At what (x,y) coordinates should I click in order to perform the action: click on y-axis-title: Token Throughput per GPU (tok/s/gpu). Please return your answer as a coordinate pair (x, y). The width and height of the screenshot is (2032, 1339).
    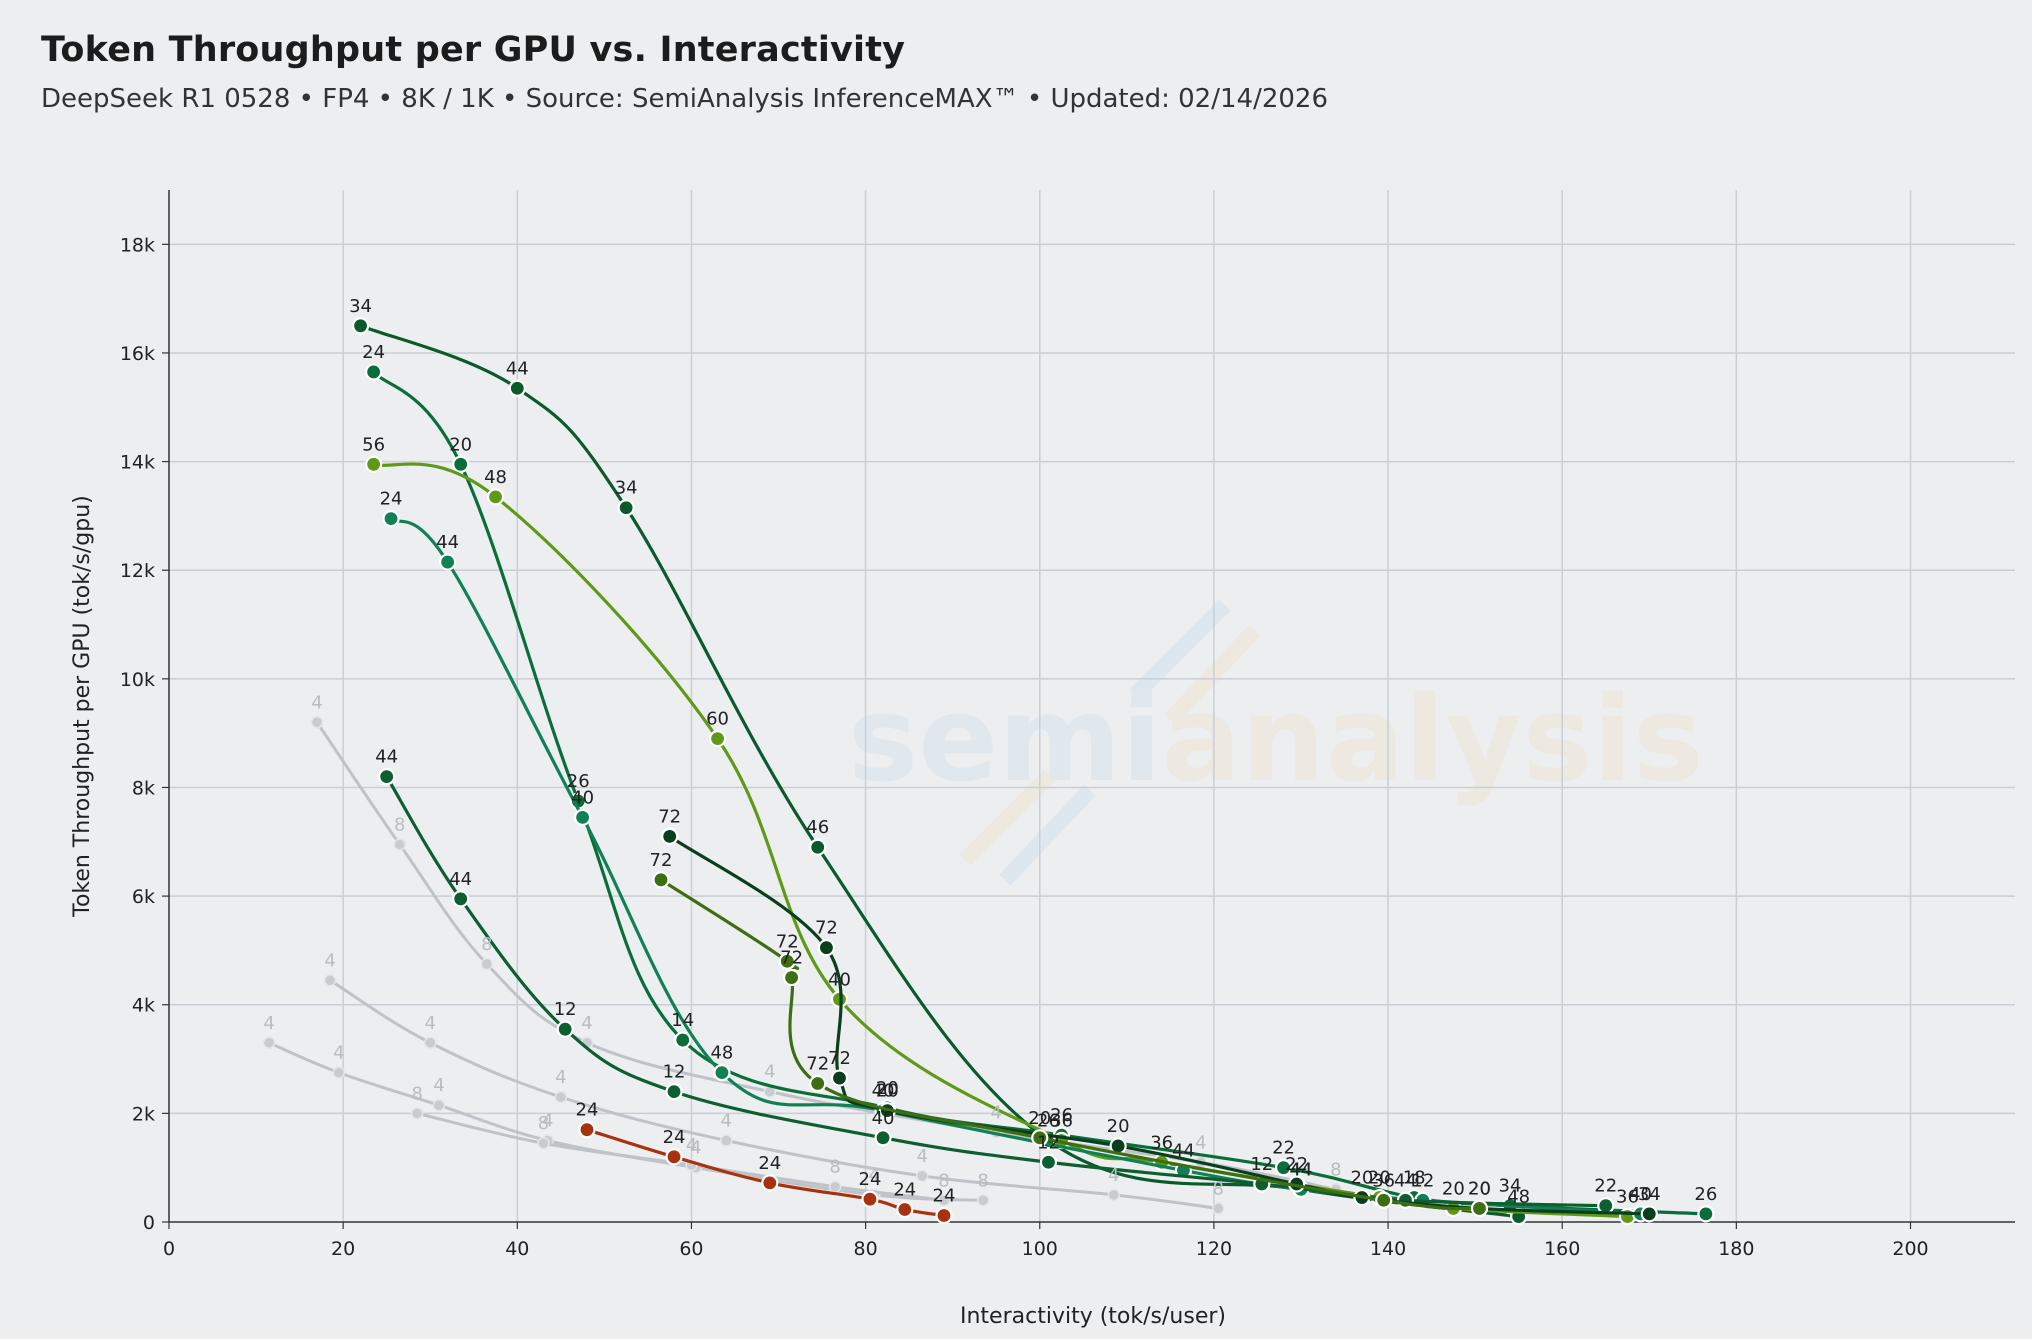
    Looking at the image, I should click on (82, 706).